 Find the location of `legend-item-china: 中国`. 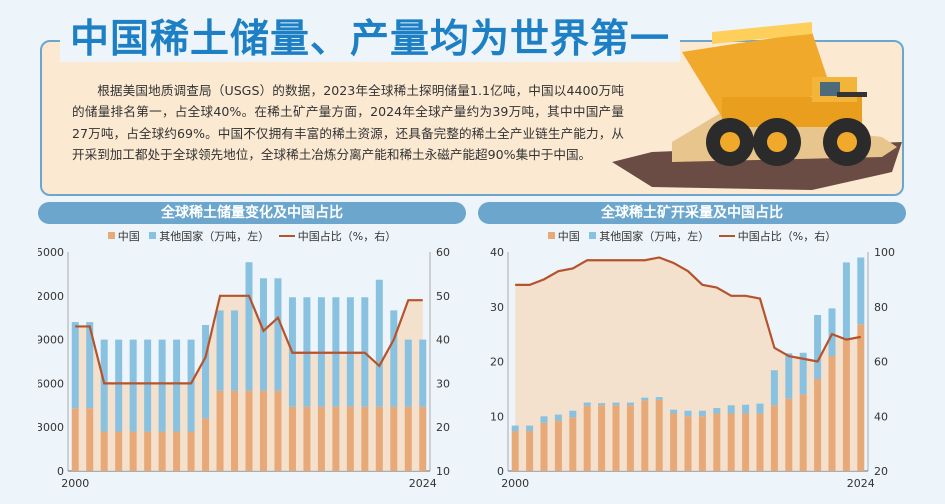

legend-item-china: 中国 is located at coordinates (563, 236).